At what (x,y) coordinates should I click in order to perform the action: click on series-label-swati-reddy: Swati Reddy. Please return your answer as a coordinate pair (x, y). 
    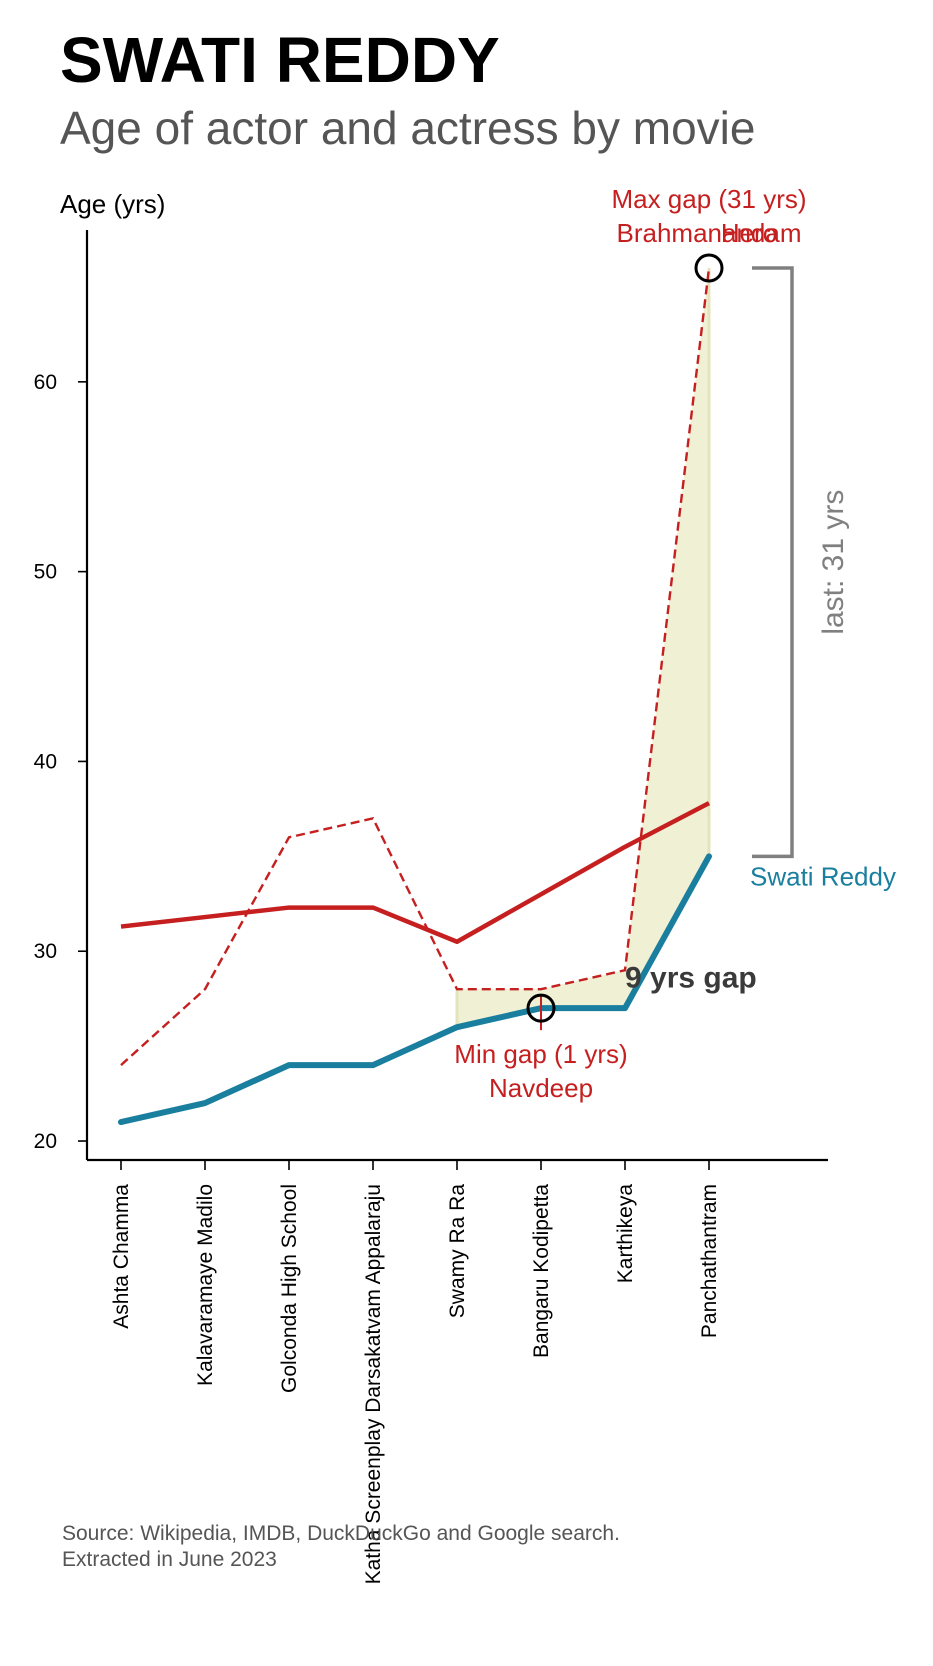
    Looking at the image, I should click on (823, 876).